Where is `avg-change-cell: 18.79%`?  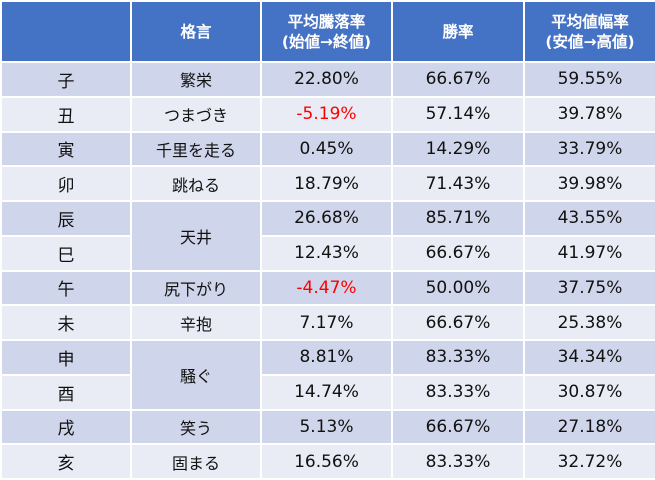 avg-change-cell: 18.79% is located at coordinates (326, 183).